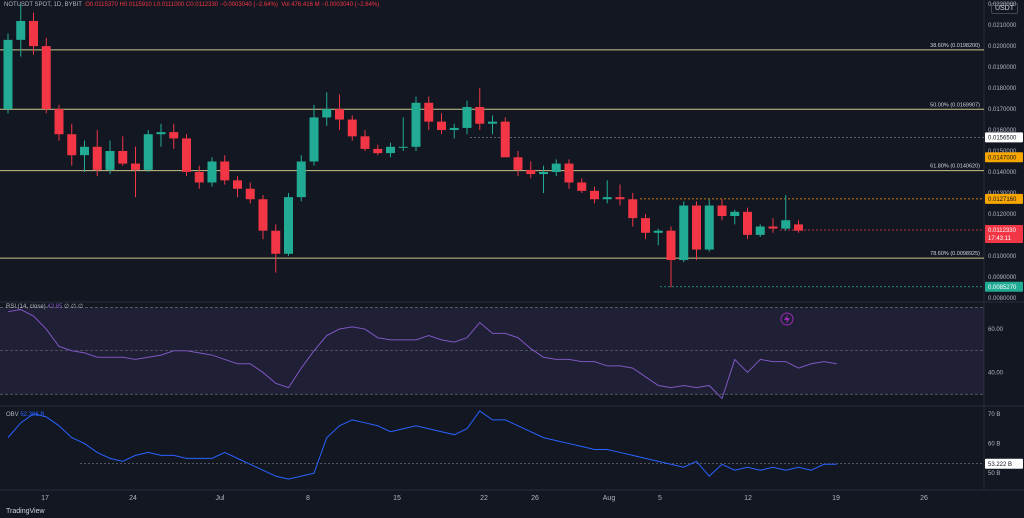 The width and height of the screenshot is (1024, 518). What do you see at coordinates (1002, 278) in the screenshot?
I see `price-tick-label: 0.0090000` at bounding box center [1002, 278].